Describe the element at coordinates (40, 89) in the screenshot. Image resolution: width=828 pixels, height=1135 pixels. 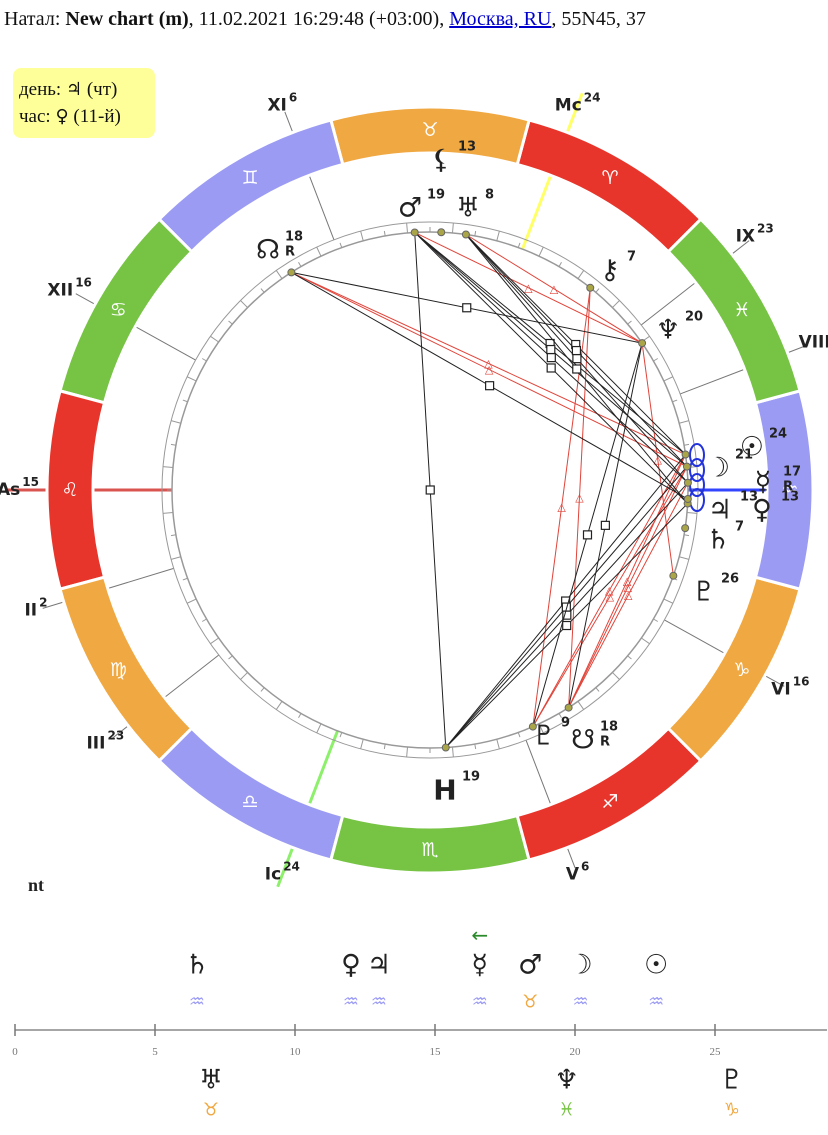
I see `day-label: день:` at that location.